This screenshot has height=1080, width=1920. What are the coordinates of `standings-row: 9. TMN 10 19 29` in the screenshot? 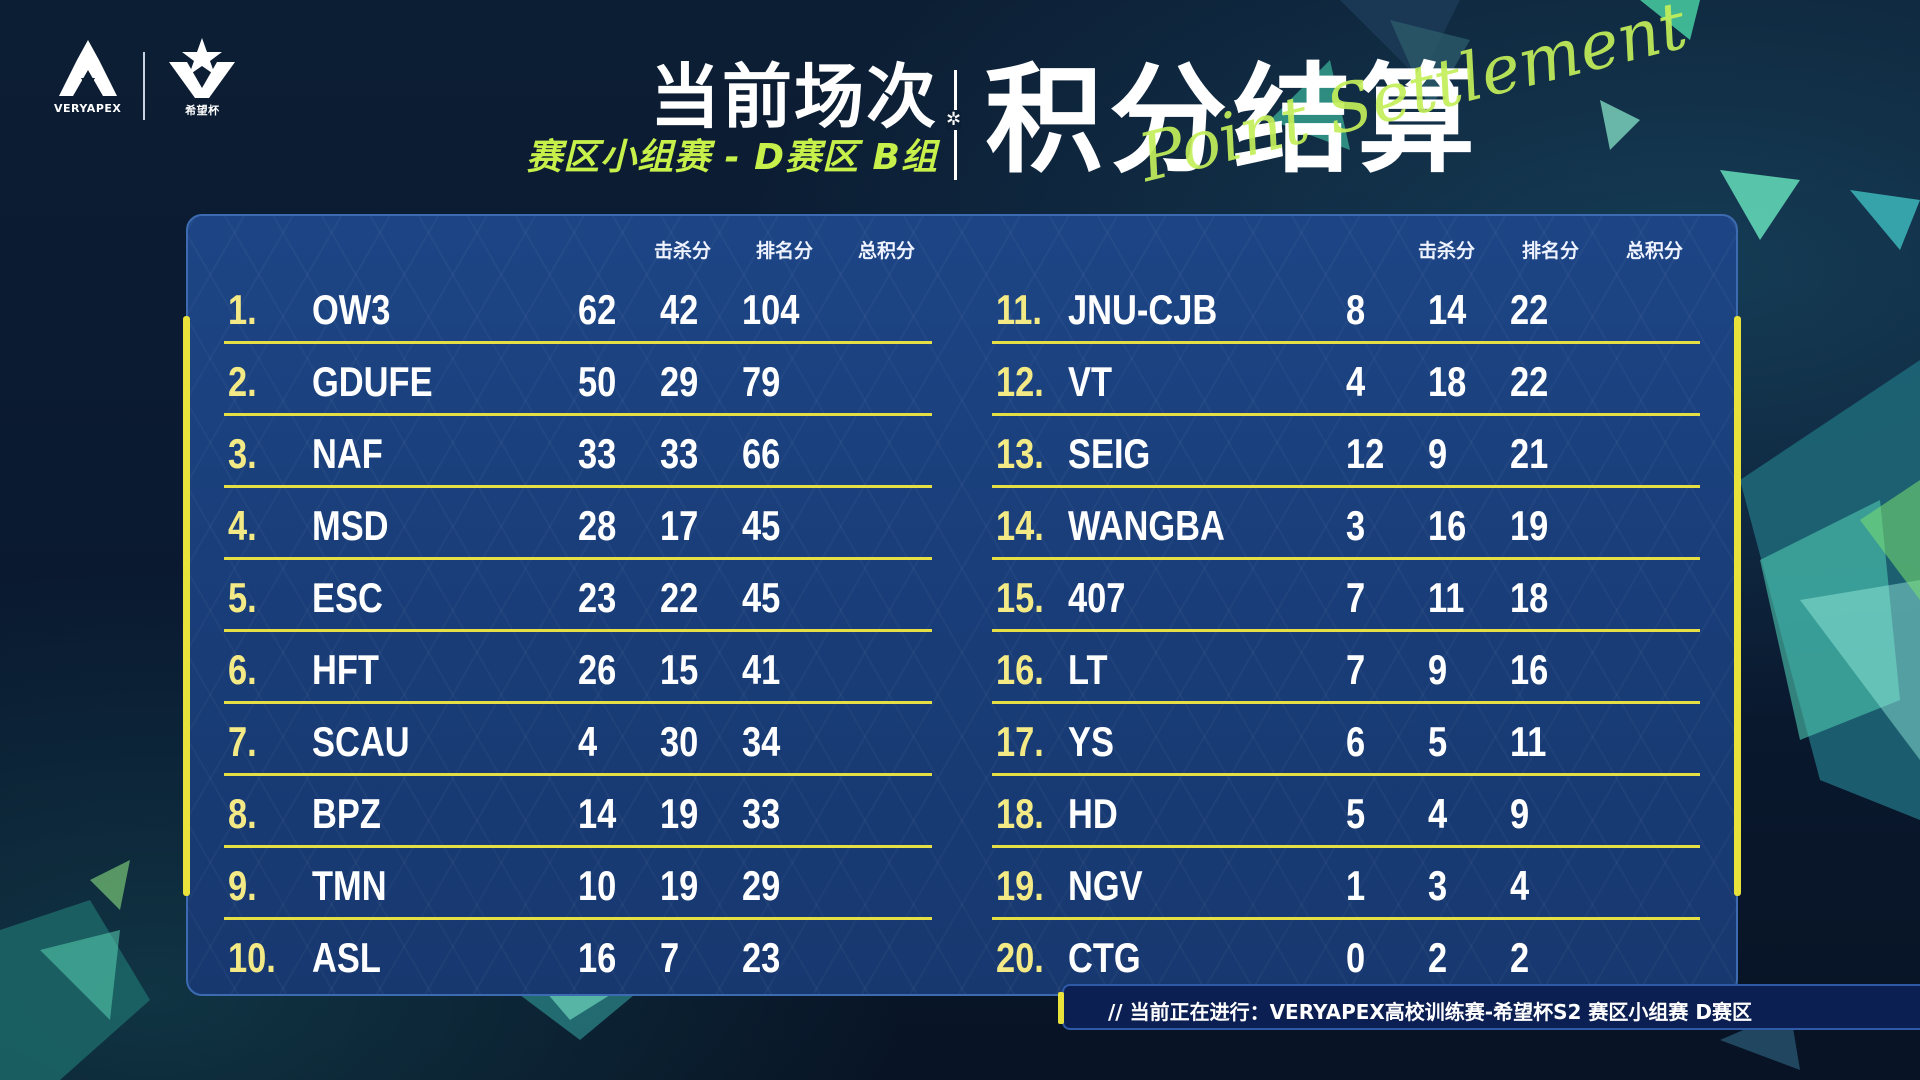 It's located at (578, 884).